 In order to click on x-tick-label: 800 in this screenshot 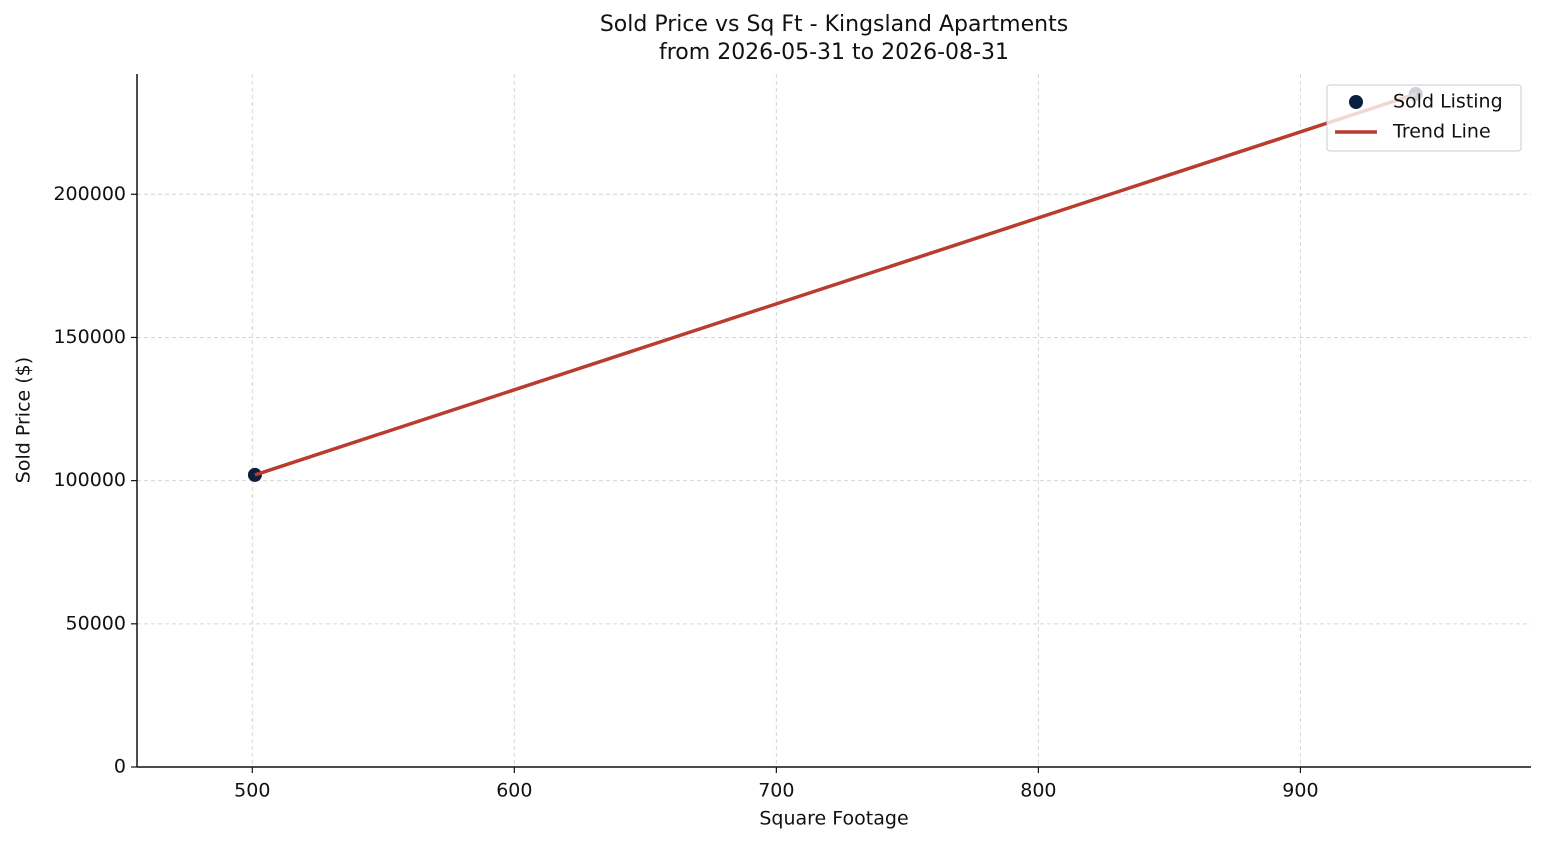, I will do `click(1038, 791)`.